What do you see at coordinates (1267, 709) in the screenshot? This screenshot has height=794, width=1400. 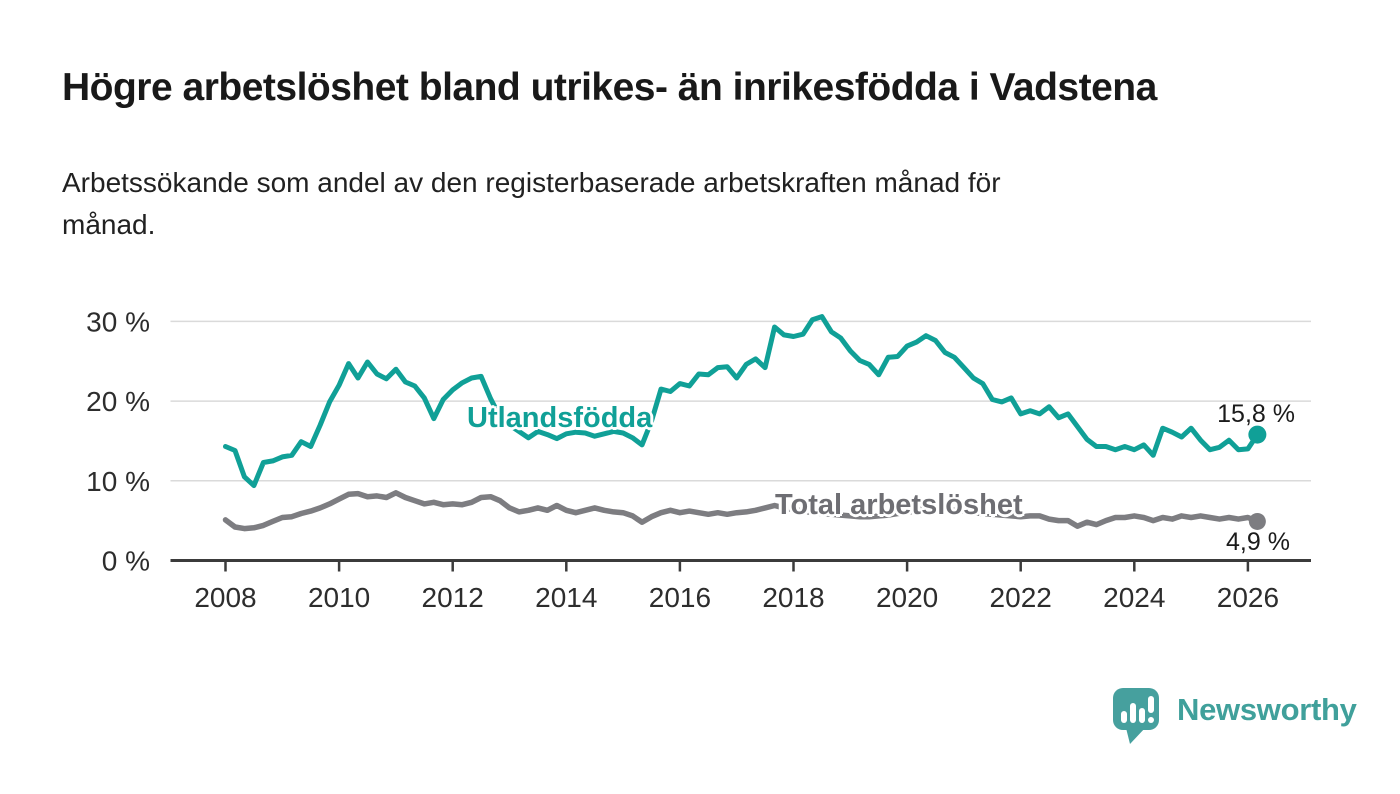 I see `newsworthy-logo-text: Newsworthy` at bounding box center [1267, 709].